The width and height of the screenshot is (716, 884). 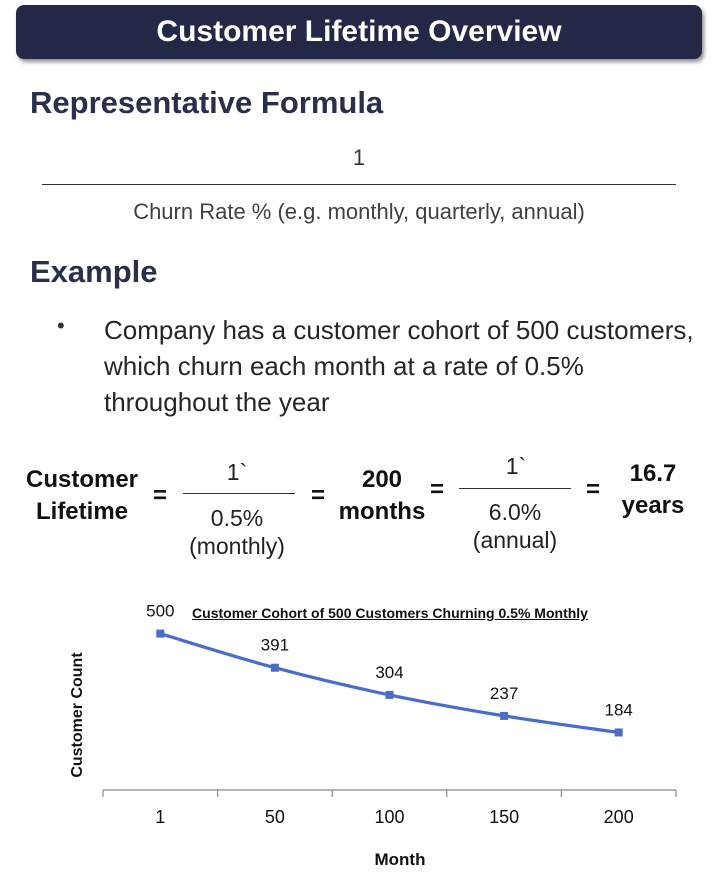 What do you see at coordinates (160, 611) in the screenshot?
I see `data-label: 500` at bounding box center [160, 611].